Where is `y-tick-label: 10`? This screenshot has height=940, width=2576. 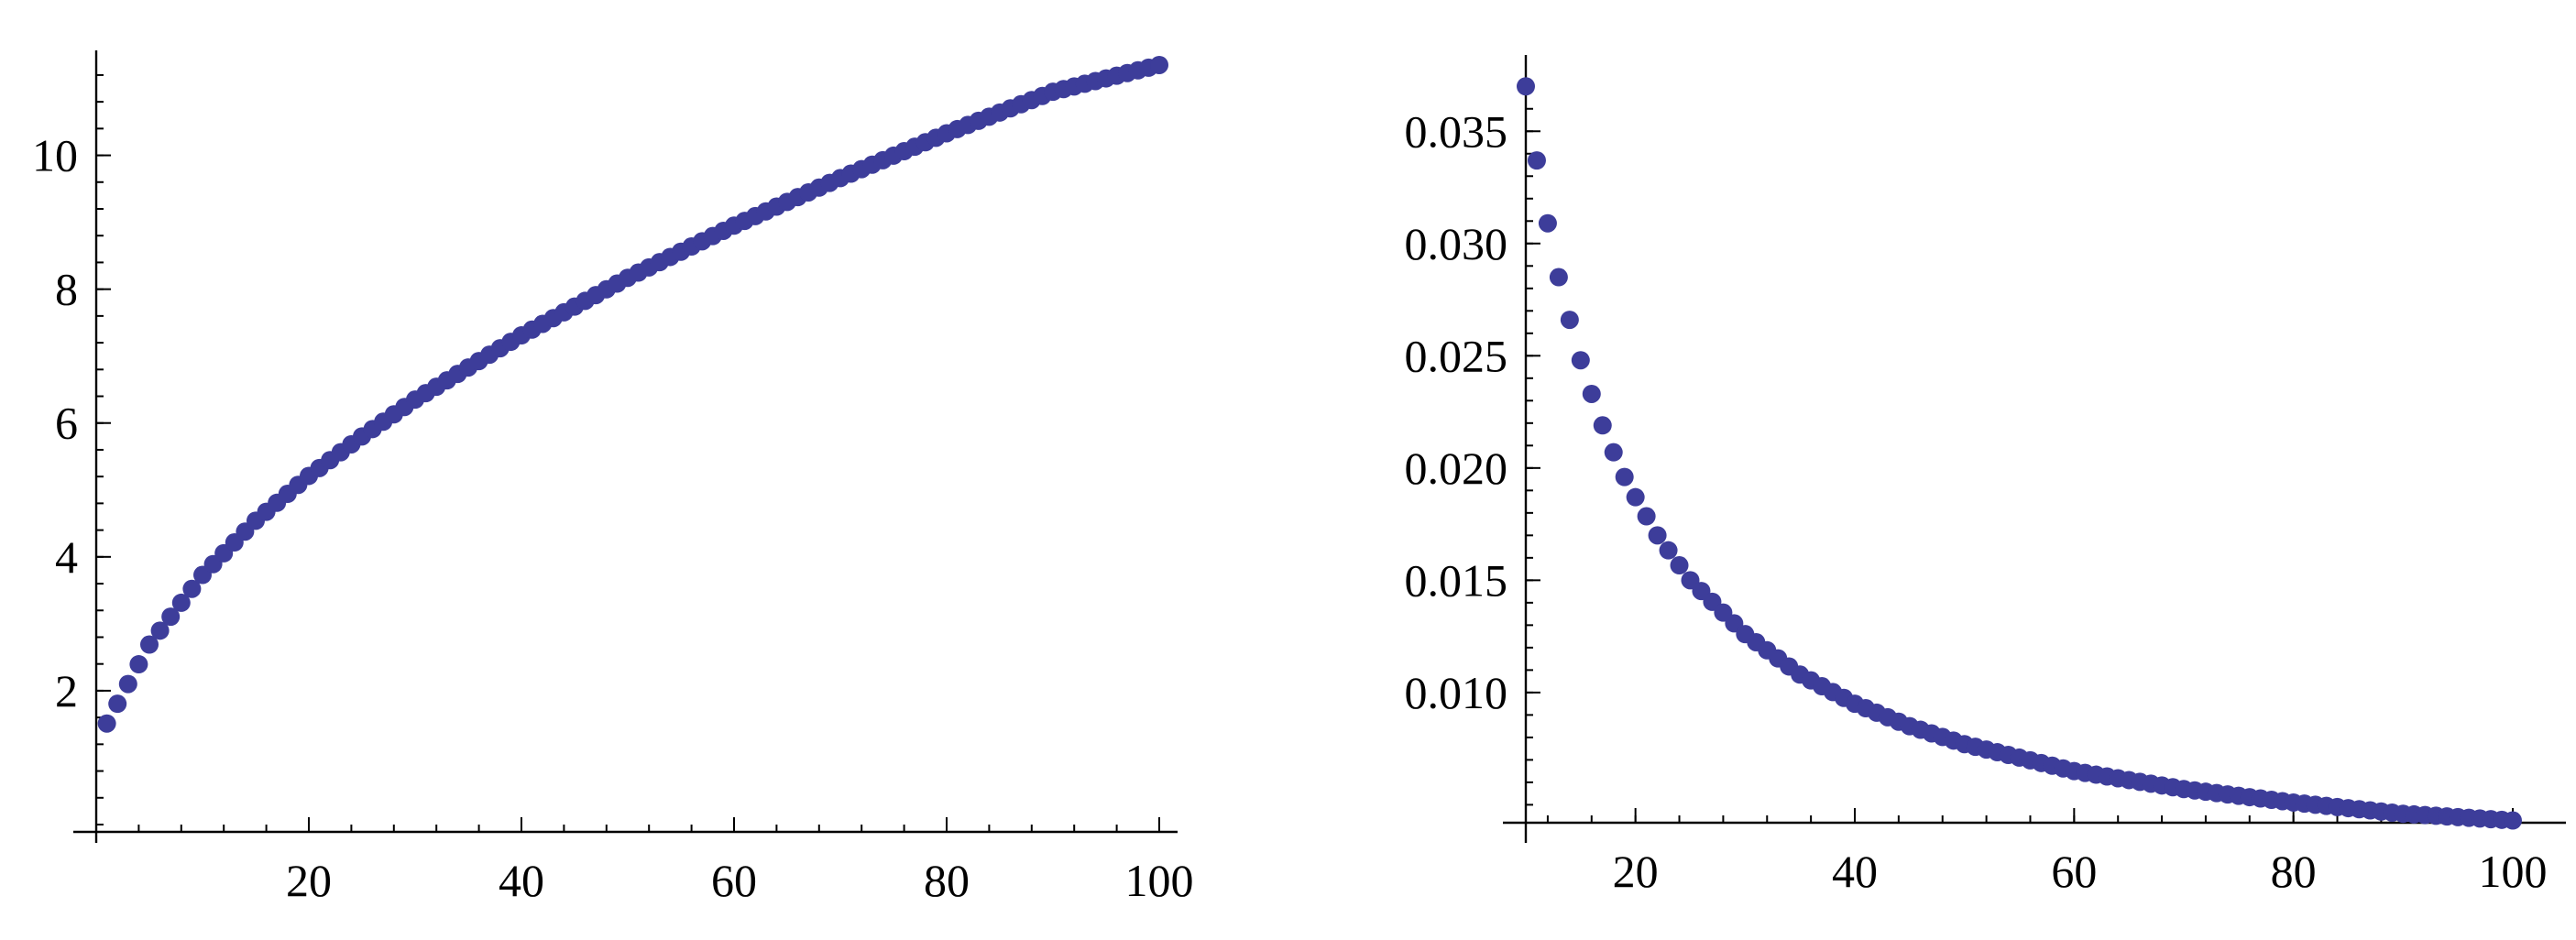
y-tick-label: 10 is located at coordinates (55, 155).